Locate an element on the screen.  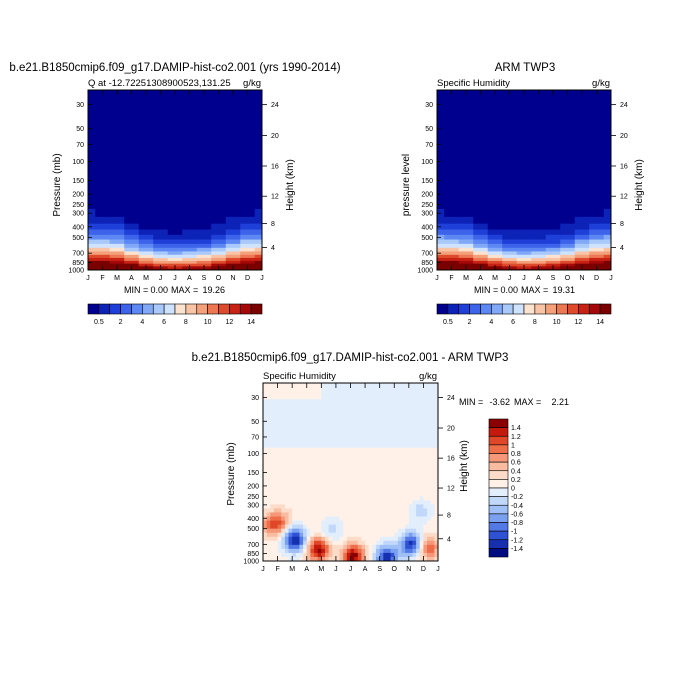
x-tick-label: J is located at coordinates (438, 569).